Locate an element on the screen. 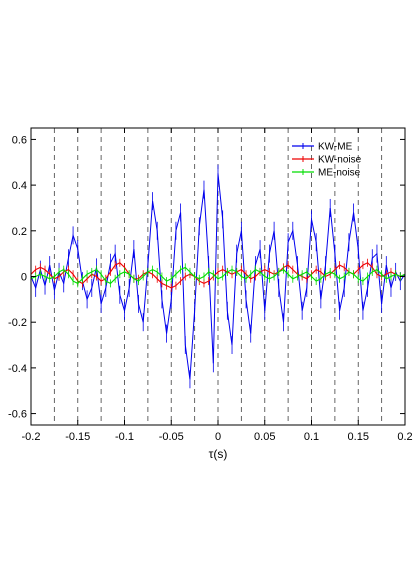 Image resolution: width=416 pixels, height=588 pixels. x-tick-label: 0.2 is located at coordinates (404, 437).